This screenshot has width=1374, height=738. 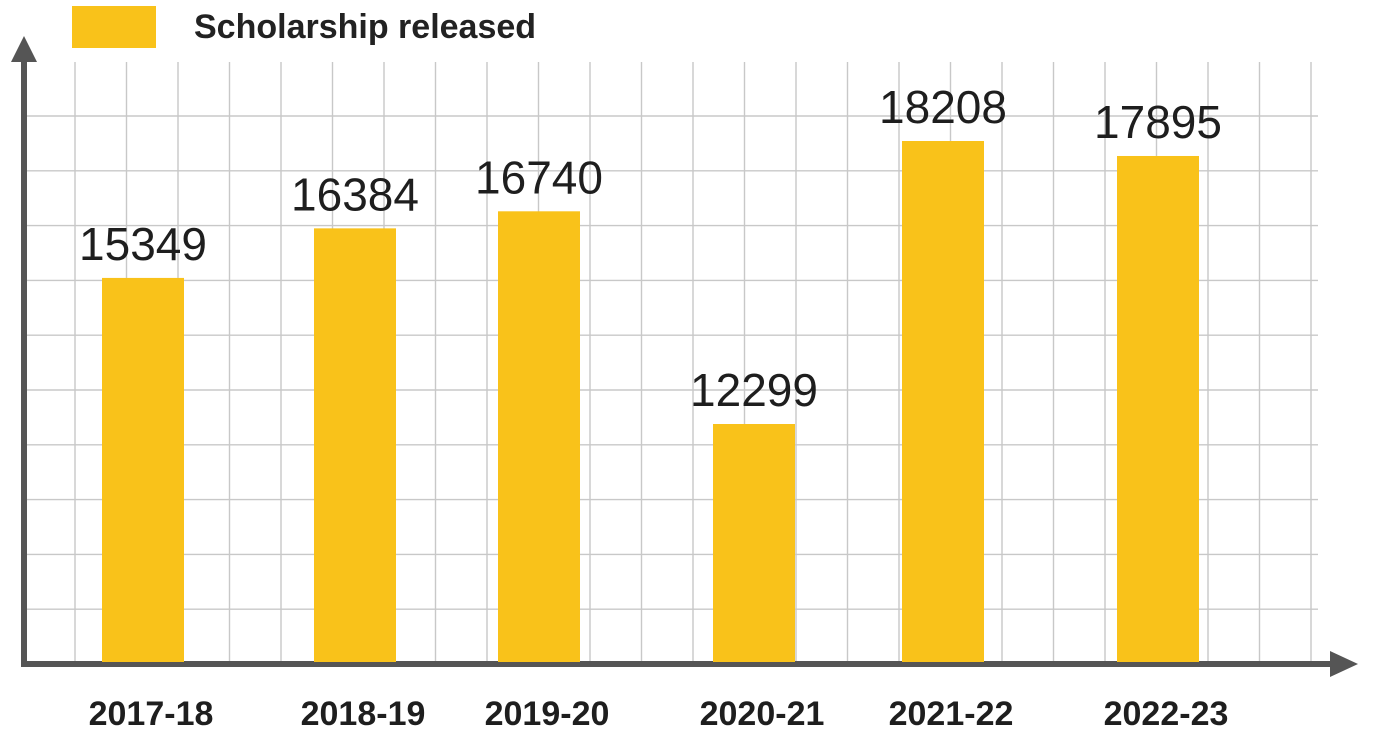 I want to click on value-label-2020-21: 12299, so click(x=754, y=390).